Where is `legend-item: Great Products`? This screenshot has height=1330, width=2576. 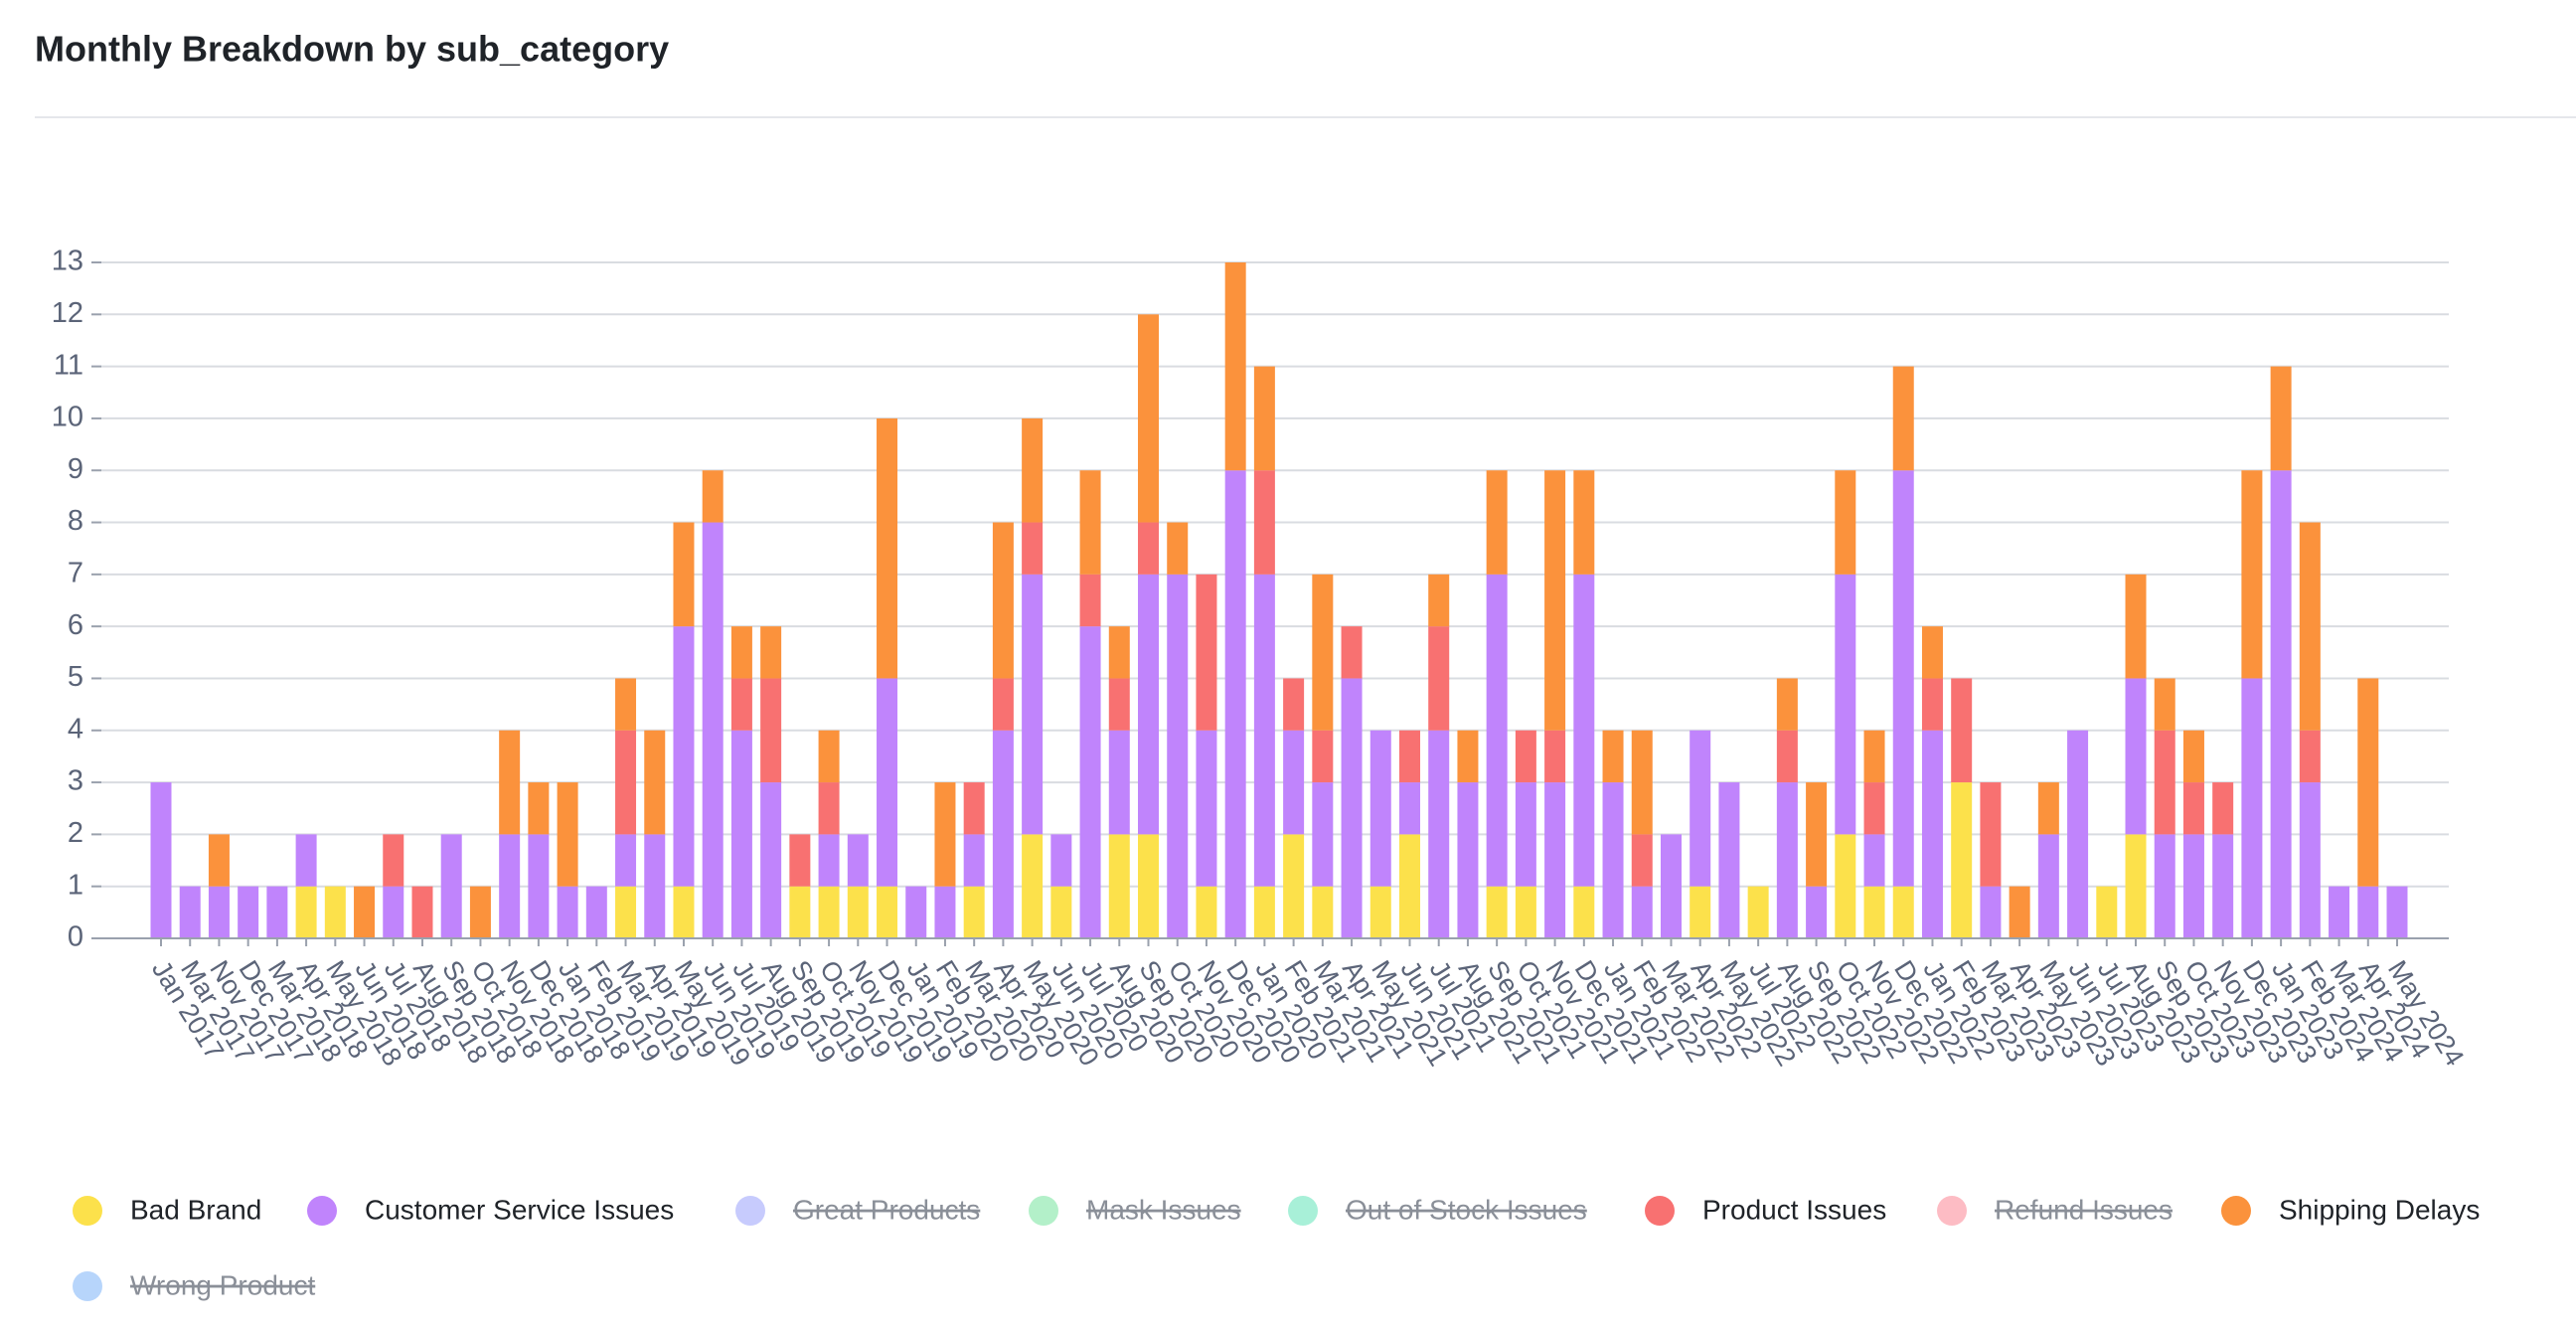 legend-item: Great Products is located at coordinates (857, 1210).